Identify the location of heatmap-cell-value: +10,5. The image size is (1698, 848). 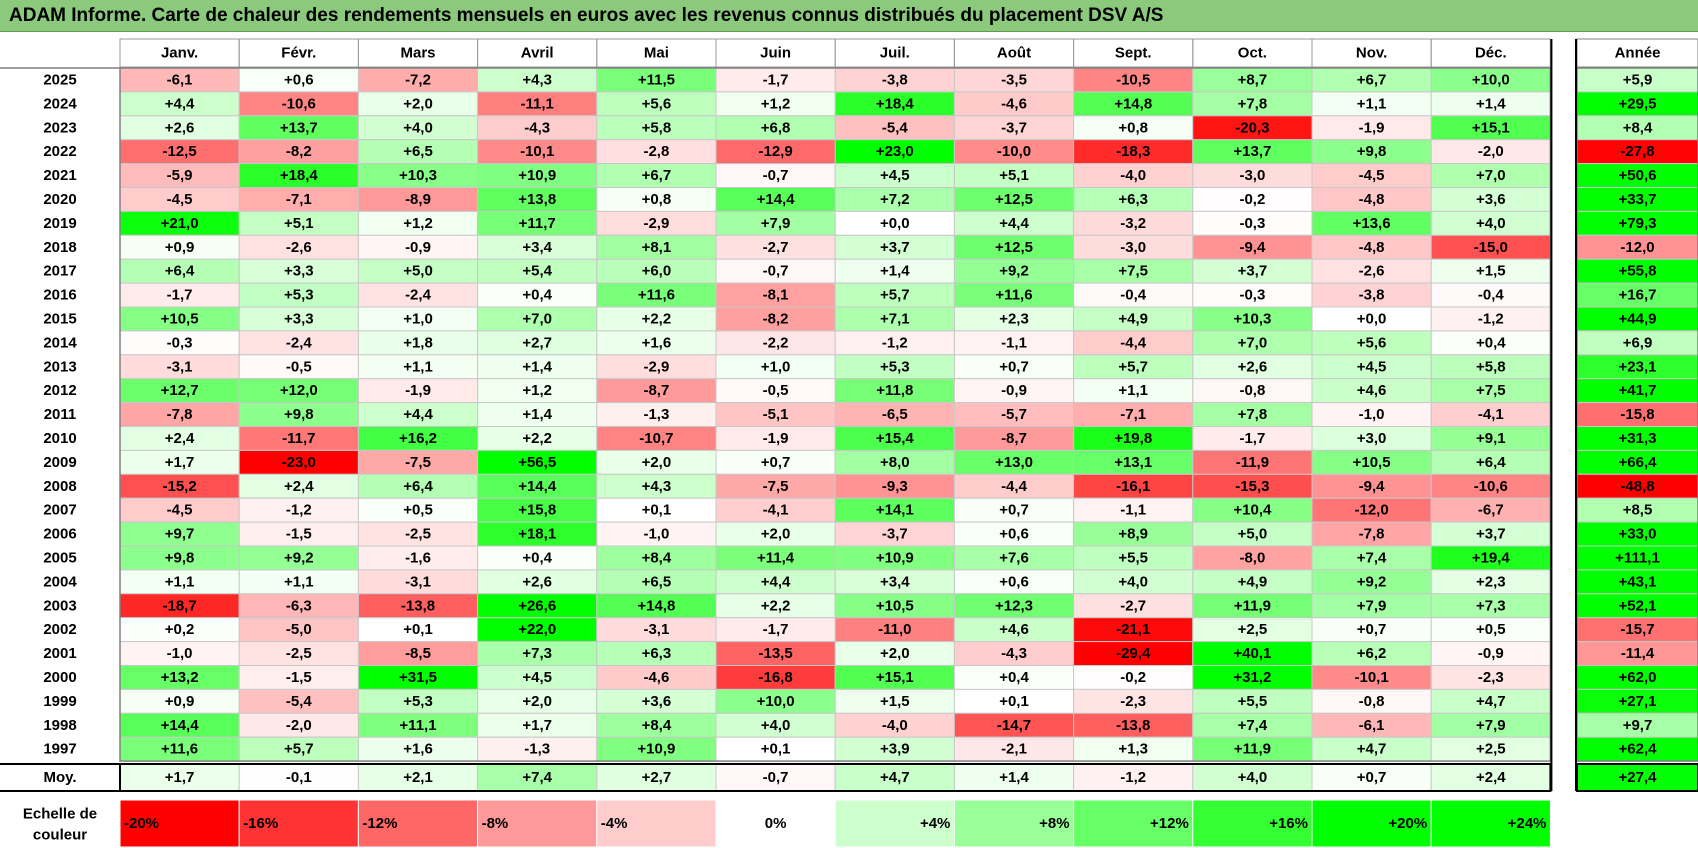
(1372, 462).